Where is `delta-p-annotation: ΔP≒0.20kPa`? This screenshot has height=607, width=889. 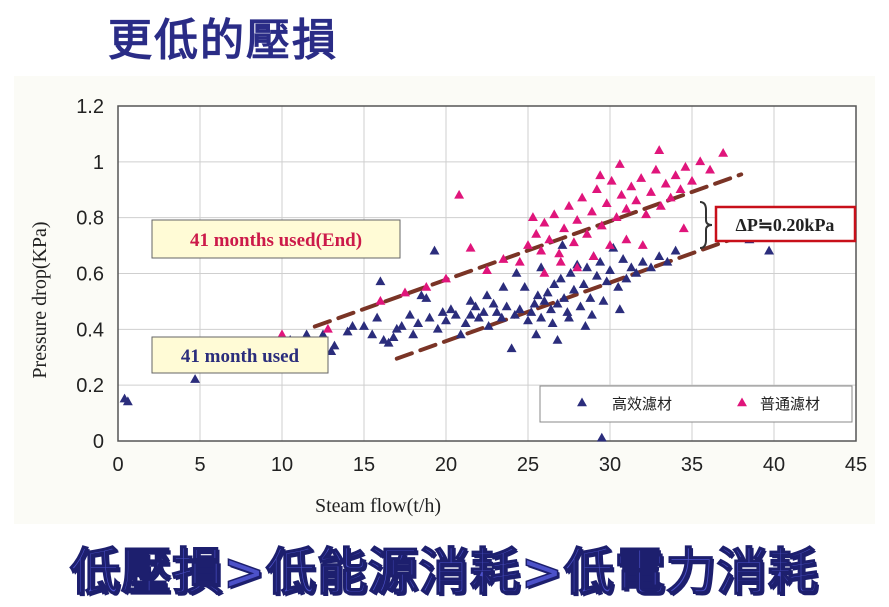 delta-p-annotation: ΔP≒0.20kPa is located at coordinates (778, 225).